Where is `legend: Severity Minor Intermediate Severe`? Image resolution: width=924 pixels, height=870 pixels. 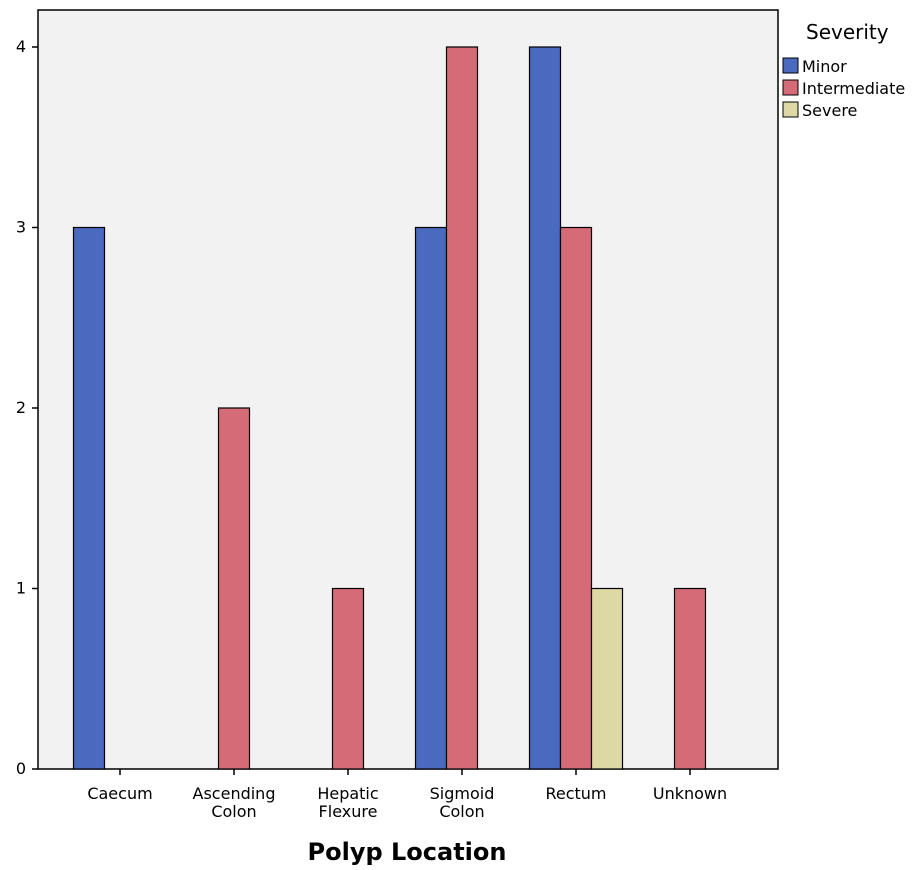
legend: Severity Minor Intermediate Severe is located at coordinates (843, 70).